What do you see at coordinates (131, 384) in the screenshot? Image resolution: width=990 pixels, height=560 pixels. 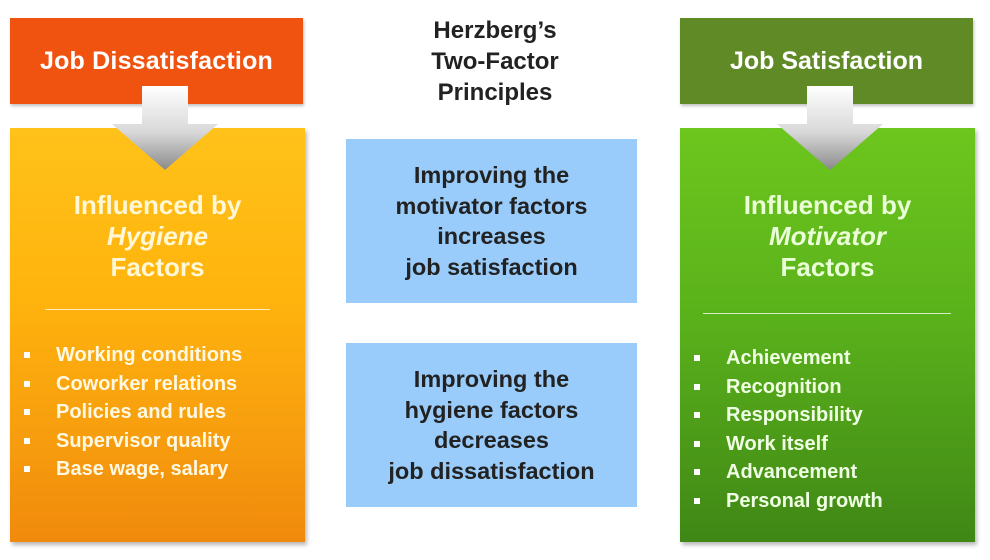 I see `list-item: Coworker relations` at bounding box center [131, 384].